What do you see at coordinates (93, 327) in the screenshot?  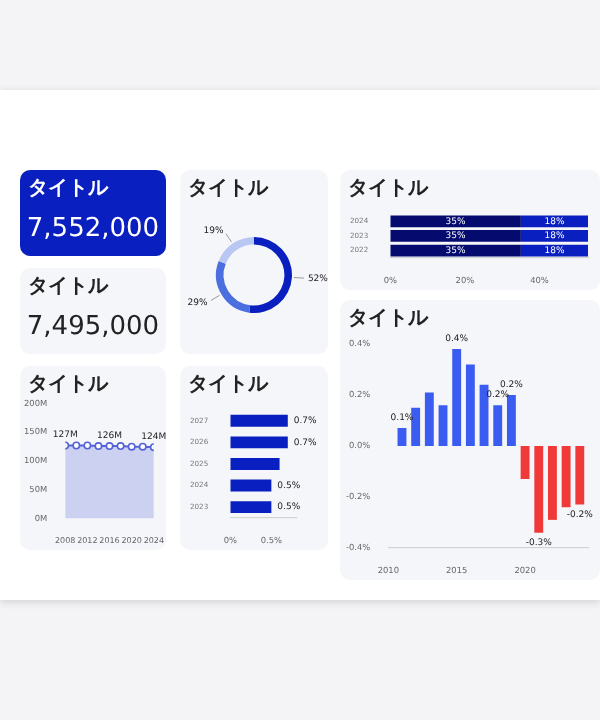 I see `text: 7,495,000` at bounding box center [93, 327].